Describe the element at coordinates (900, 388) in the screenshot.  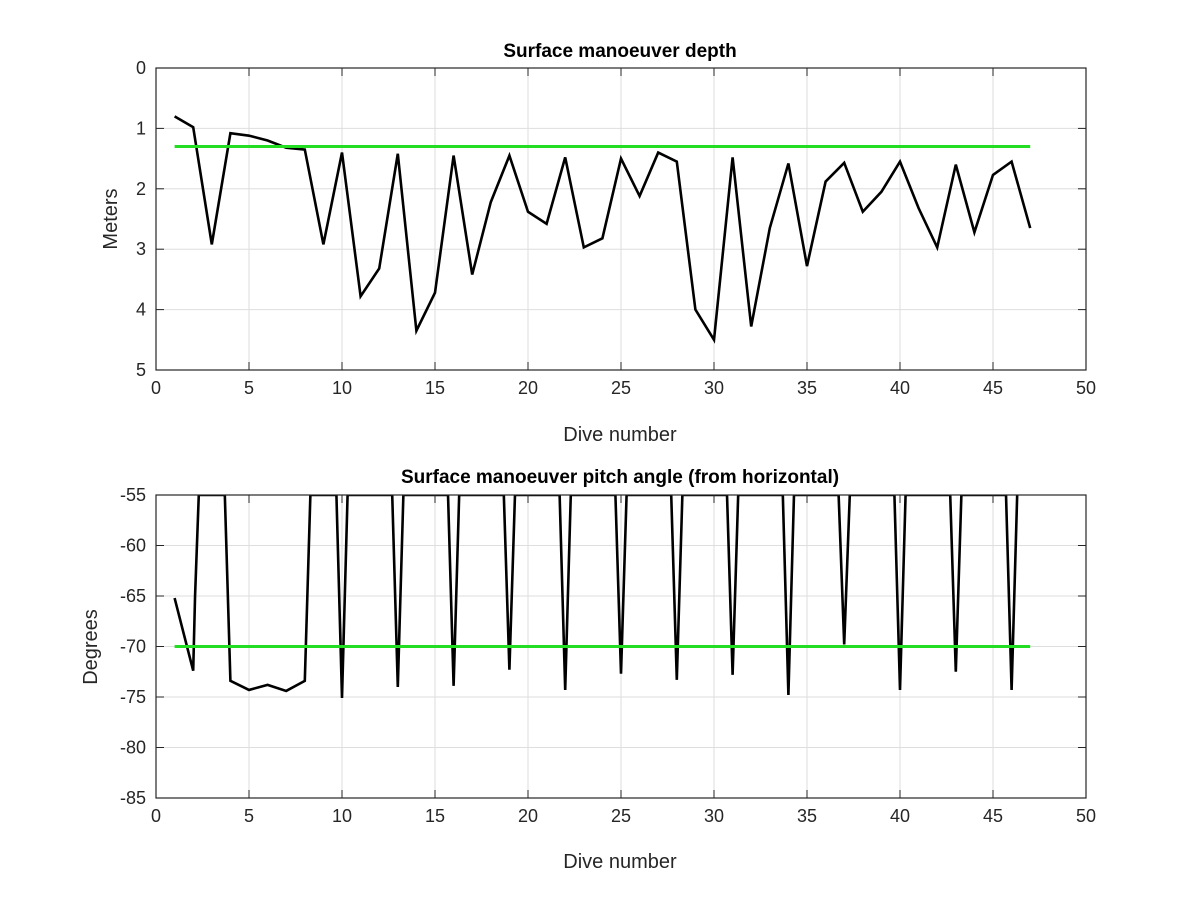
I see `depth-x-tick-label: 40` at that location.